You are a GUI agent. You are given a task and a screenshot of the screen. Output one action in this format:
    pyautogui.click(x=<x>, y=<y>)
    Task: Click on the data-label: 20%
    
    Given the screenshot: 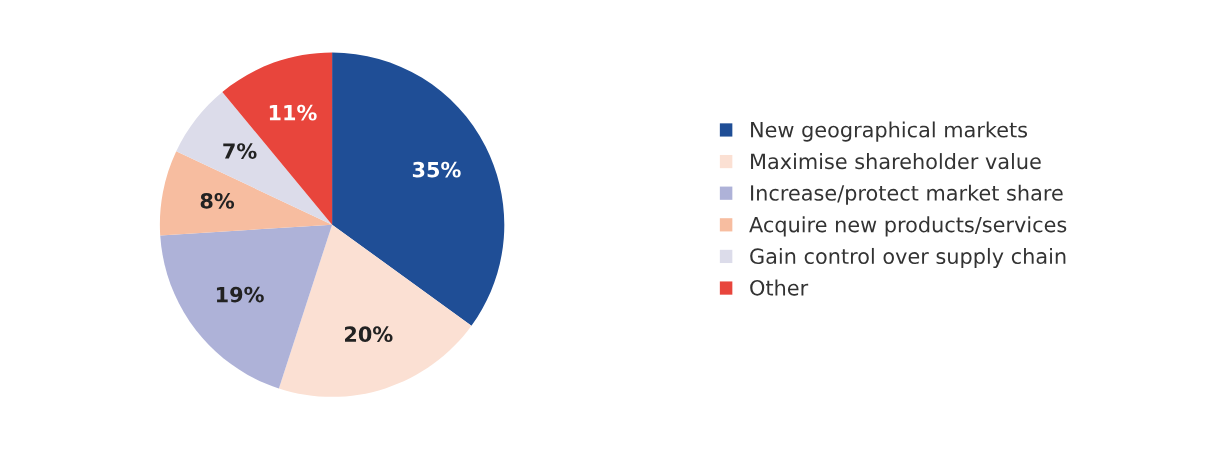 What is the action you would take?
    pyautogui.click(x=369, y=334)
    